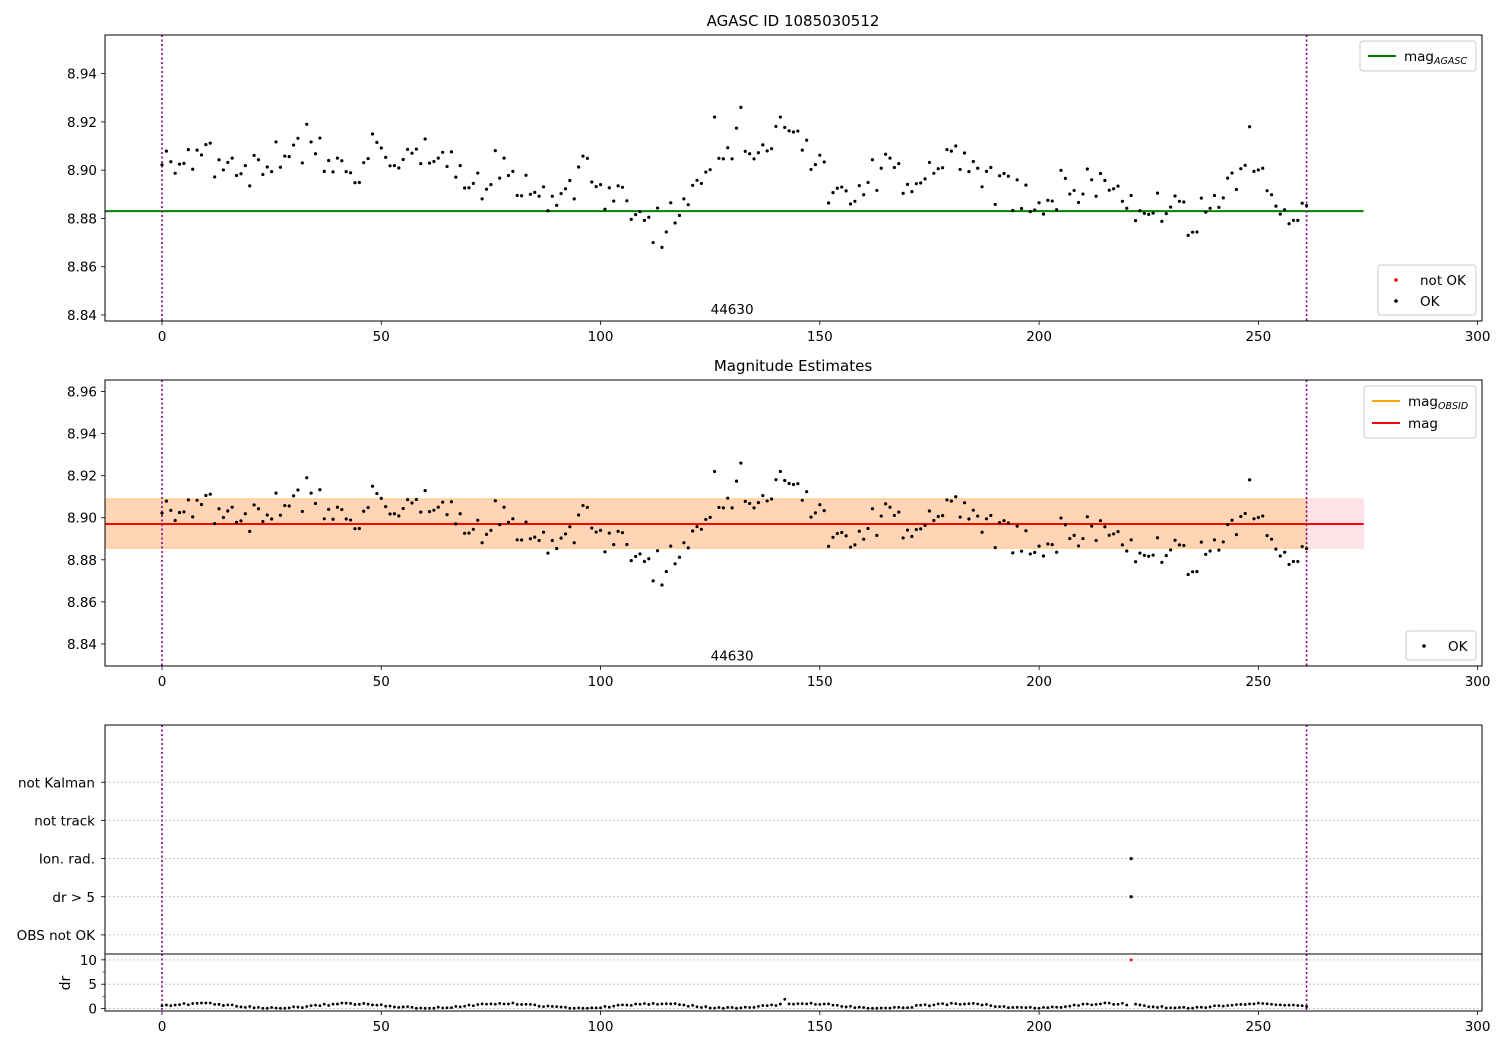 The width and height of the screenshot is (1500, 1050). What do you see at coordinates (1039, 682) in the screenshot?
I see `x-tick-label-4: 200` at bounding box center [1039, 682].